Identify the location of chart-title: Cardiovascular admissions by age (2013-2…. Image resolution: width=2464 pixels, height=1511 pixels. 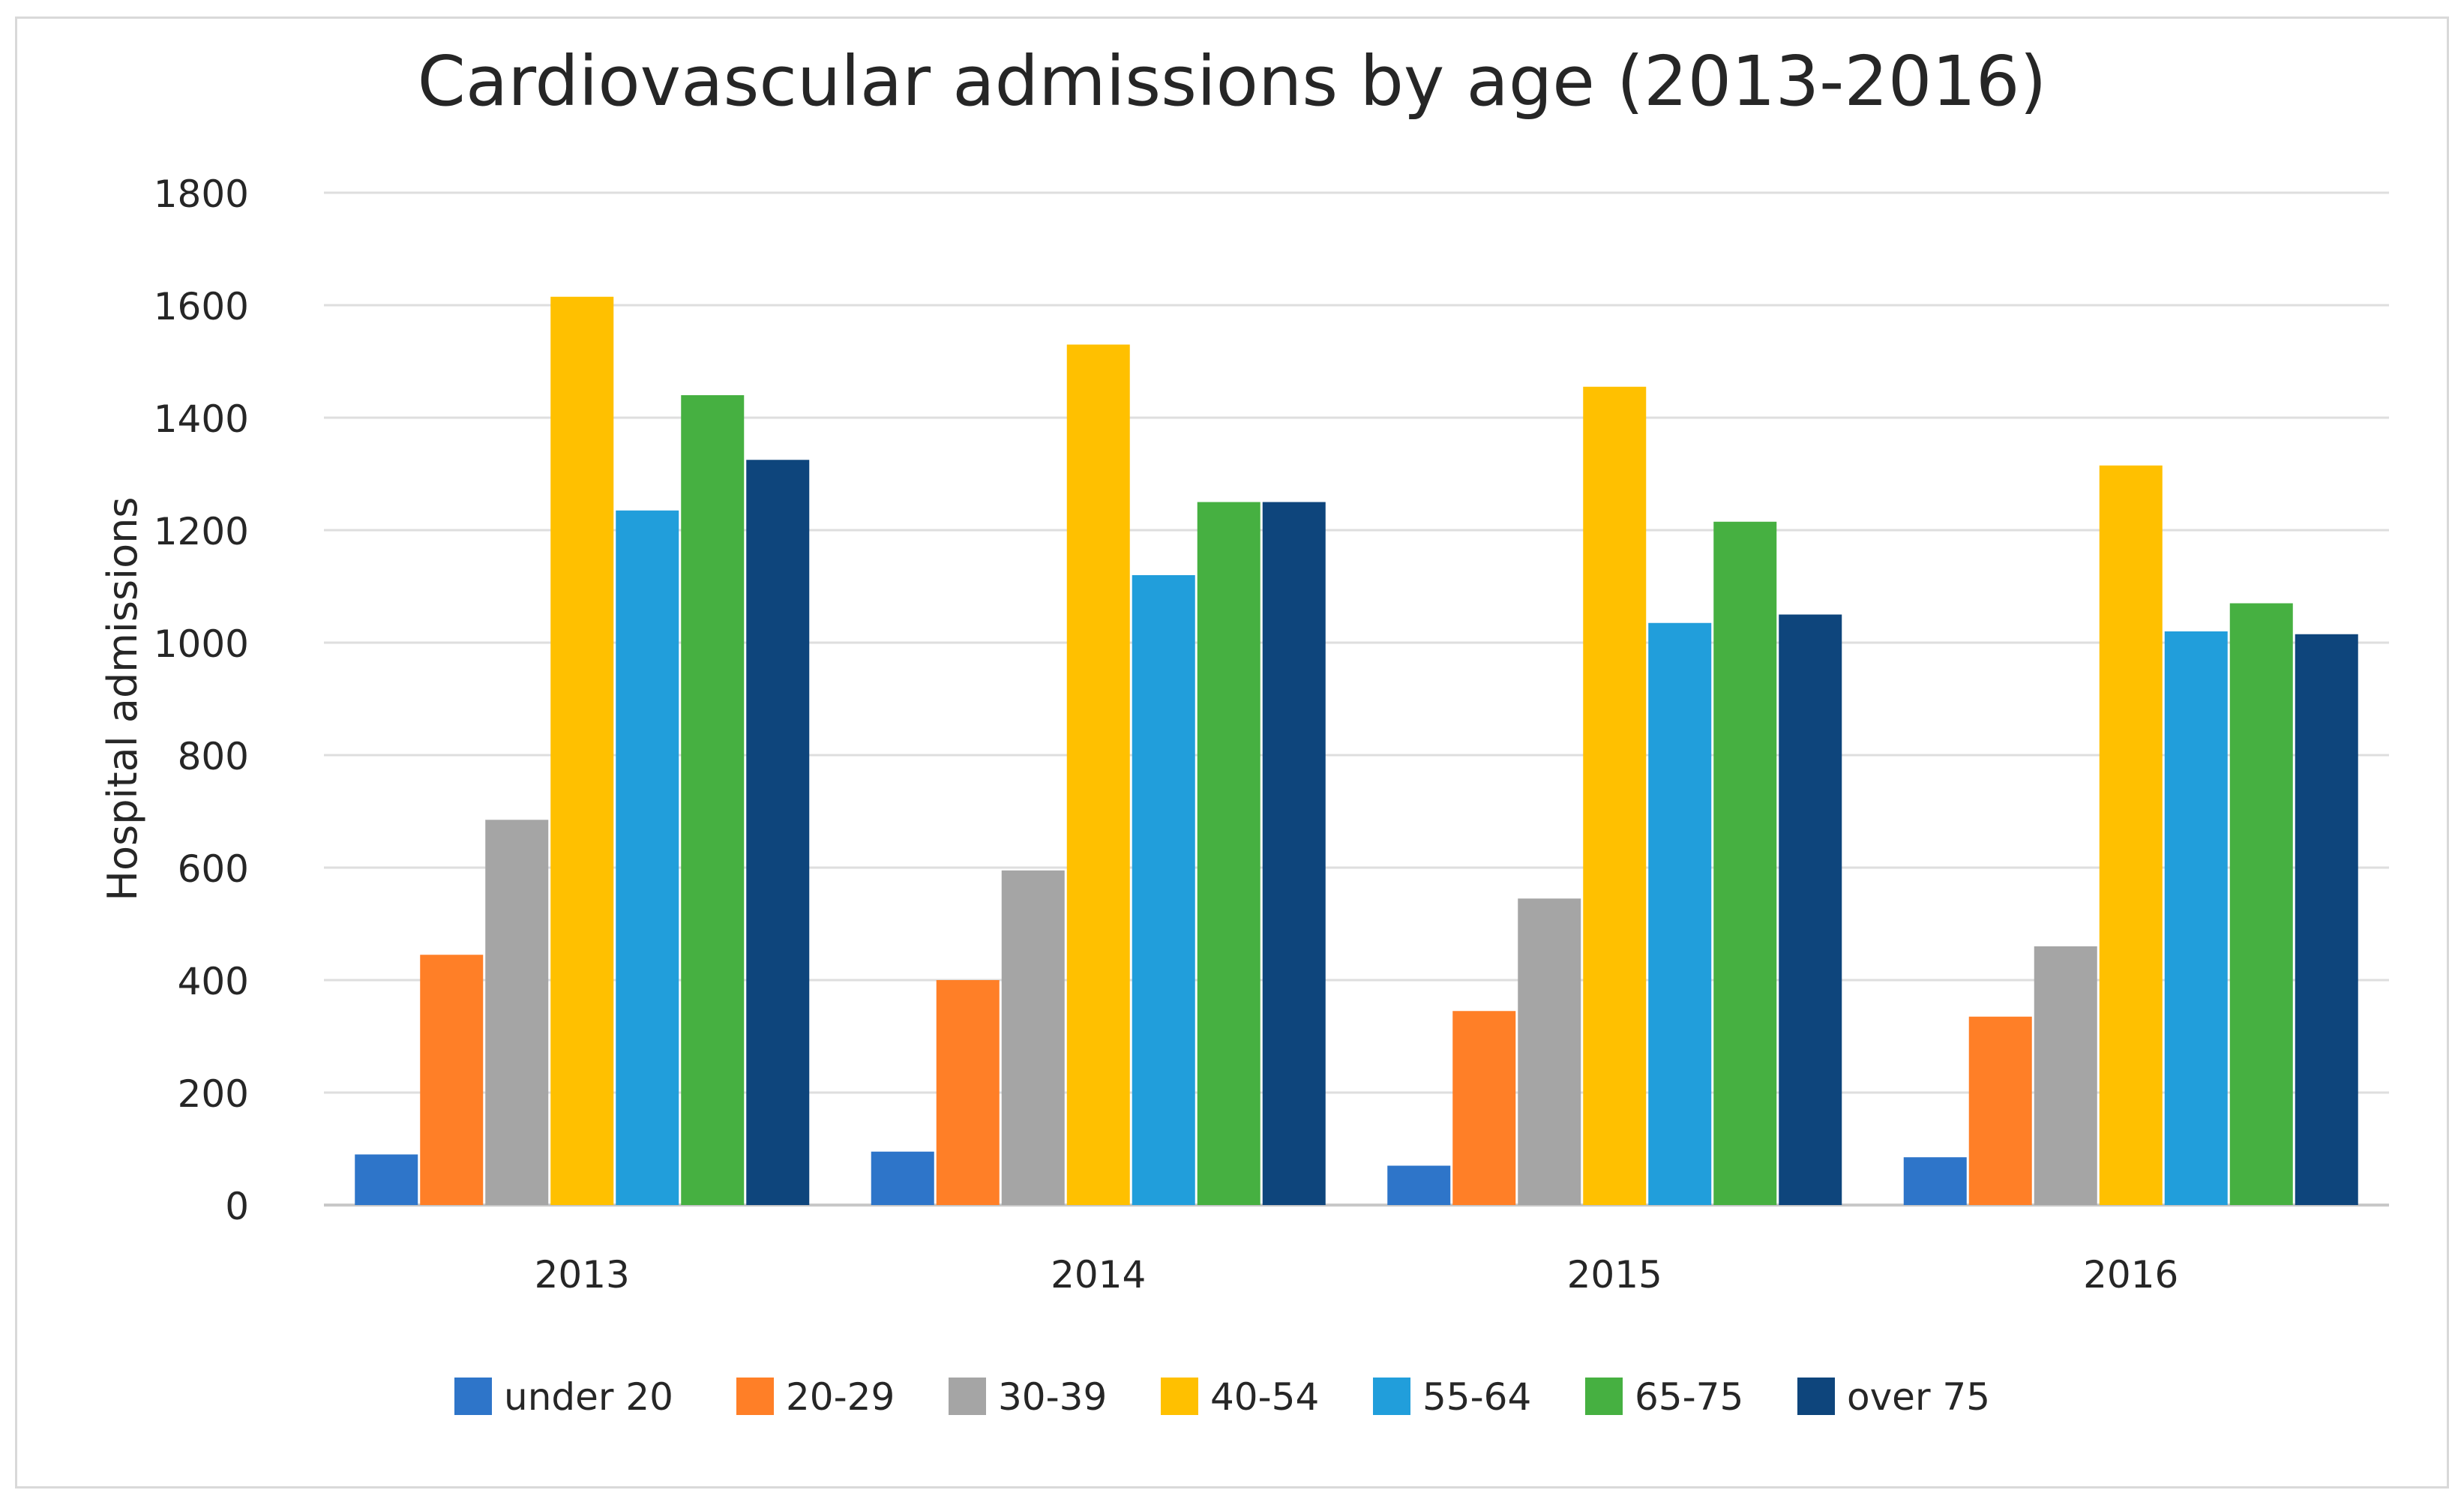
(1232, 81).